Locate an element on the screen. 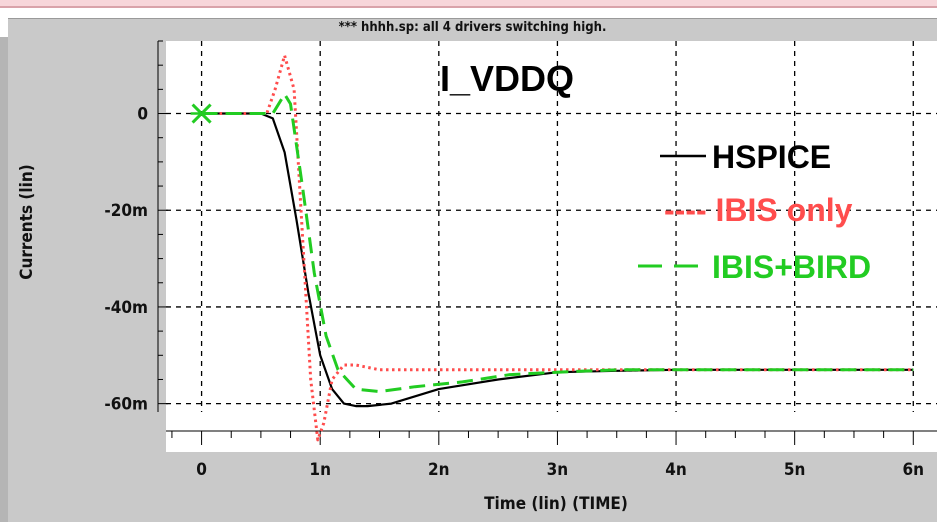  y-axis-label: Currents (lin) is located at coordinates (27, 222).